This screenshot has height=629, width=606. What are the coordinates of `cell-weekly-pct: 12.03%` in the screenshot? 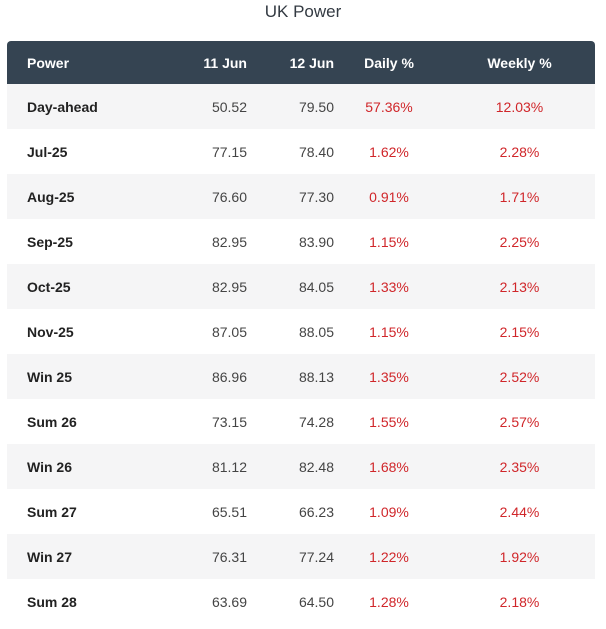 It's located at (519, 106).